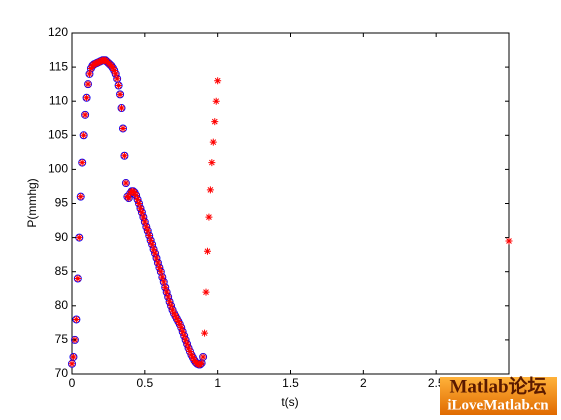 This screenshot has height=420, width=561. What do you see at coordinates (58, 66) in the screenshot?
I see `y-tick-label: 115` at bounding box center [58, 66].